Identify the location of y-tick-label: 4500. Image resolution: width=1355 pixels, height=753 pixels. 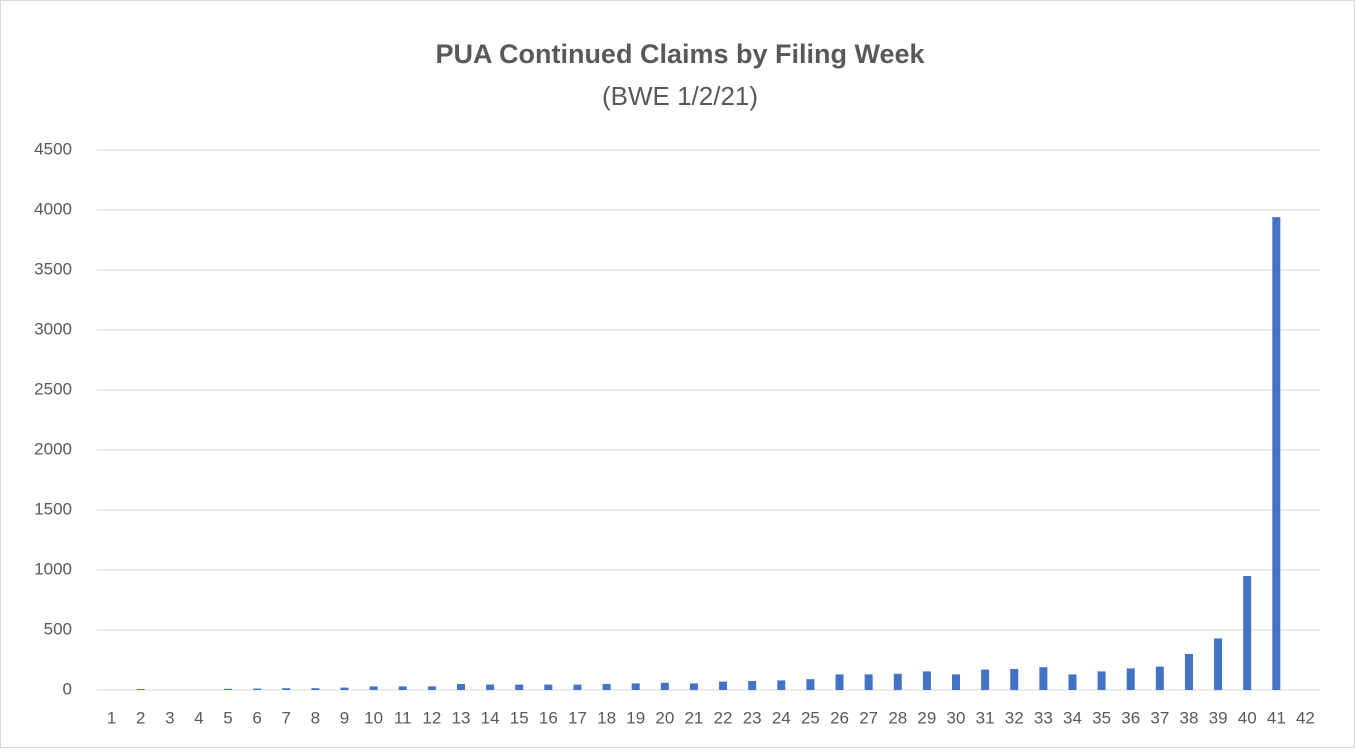
(53, 148).